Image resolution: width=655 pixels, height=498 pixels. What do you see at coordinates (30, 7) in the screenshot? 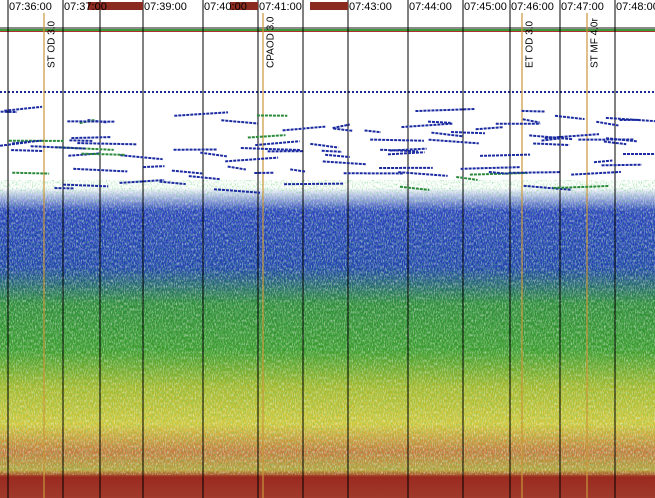
I see `time-label: 07:36:00` at bounding box center [30, 7].